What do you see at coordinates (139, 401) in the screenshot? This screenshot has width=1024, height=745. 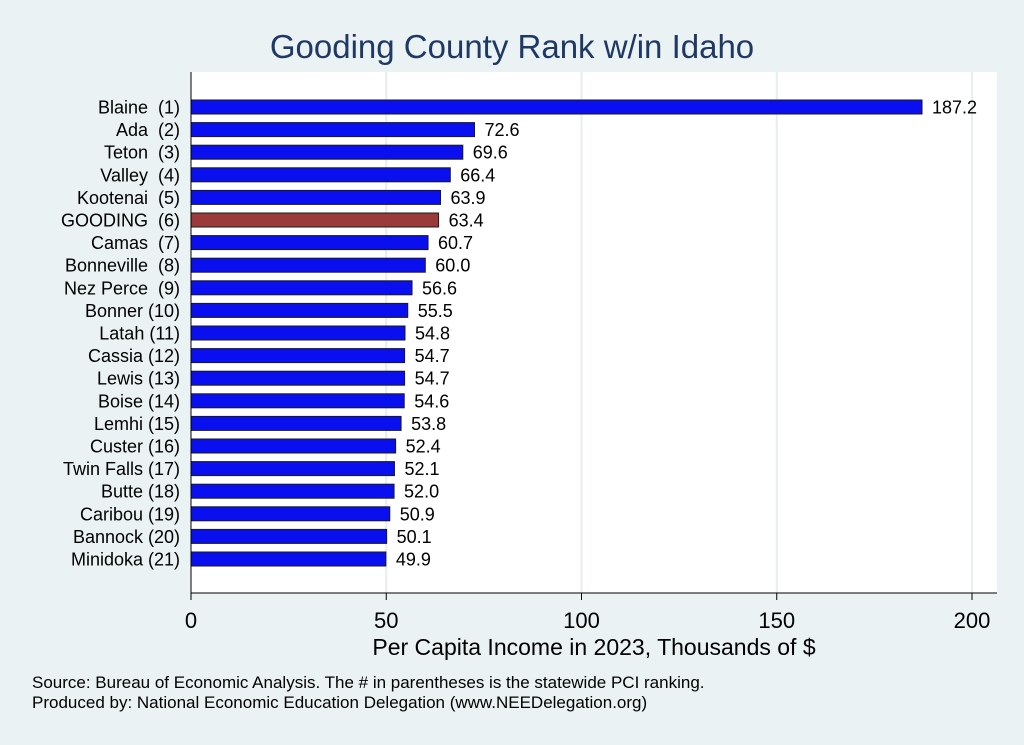 I see `category-label: Boise (14)` at bounding box center [139, 401].